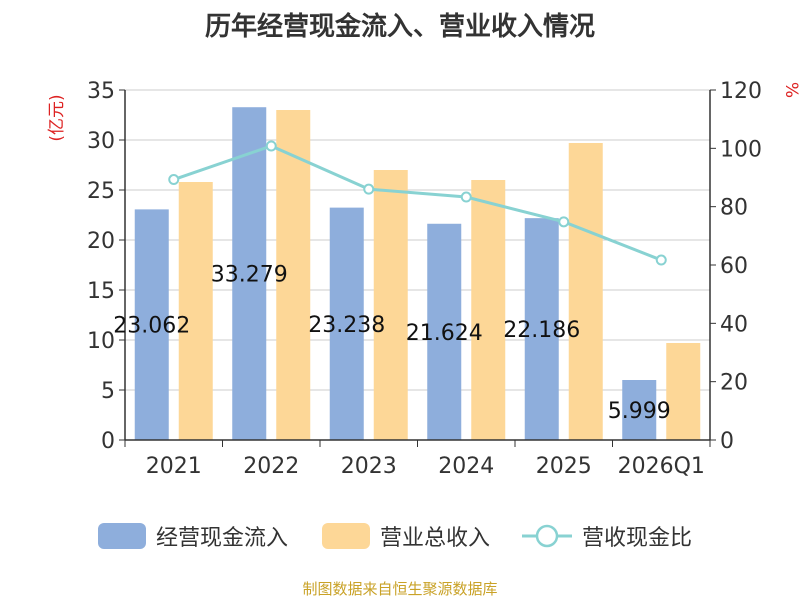 The width and height of the screenshot is (800, 600). Describe the element at coordinates (271, 466) in the screenshot. I see `x-tick-label: 2022` at that location.